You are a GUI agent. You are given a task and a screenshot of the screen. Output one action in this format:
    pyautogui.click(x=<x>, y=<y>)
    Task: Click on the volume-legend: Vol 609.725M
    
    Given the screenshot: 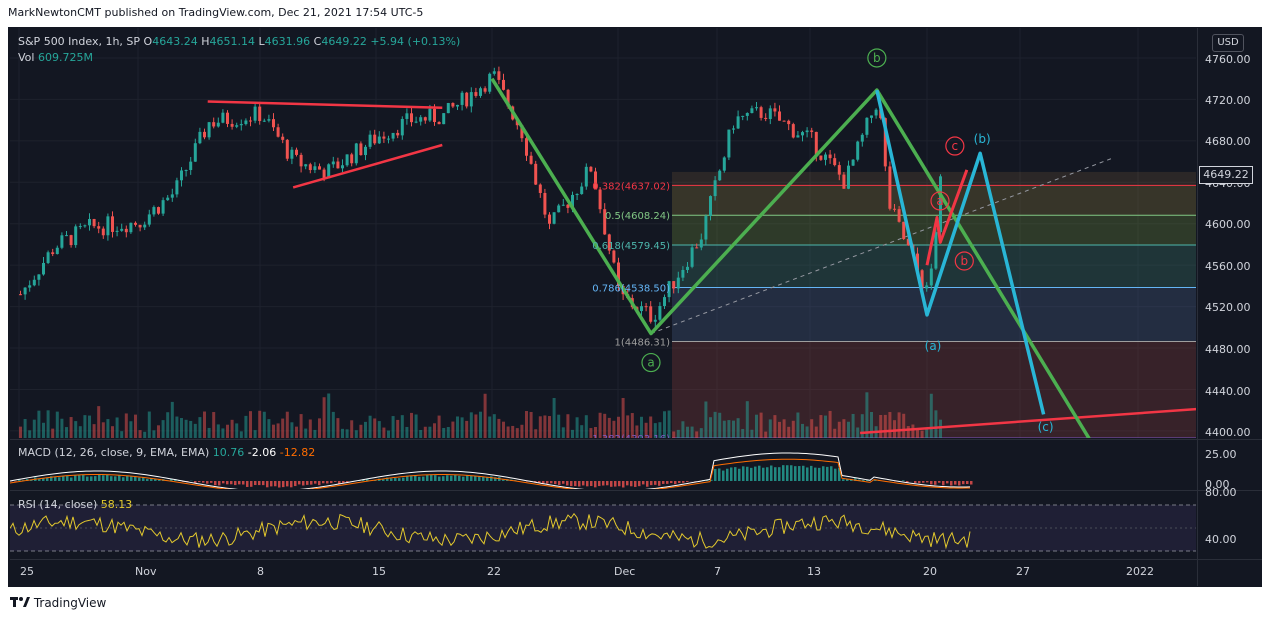 What is the action you would take?
    pyautogui.click(x=55, y=57)
    